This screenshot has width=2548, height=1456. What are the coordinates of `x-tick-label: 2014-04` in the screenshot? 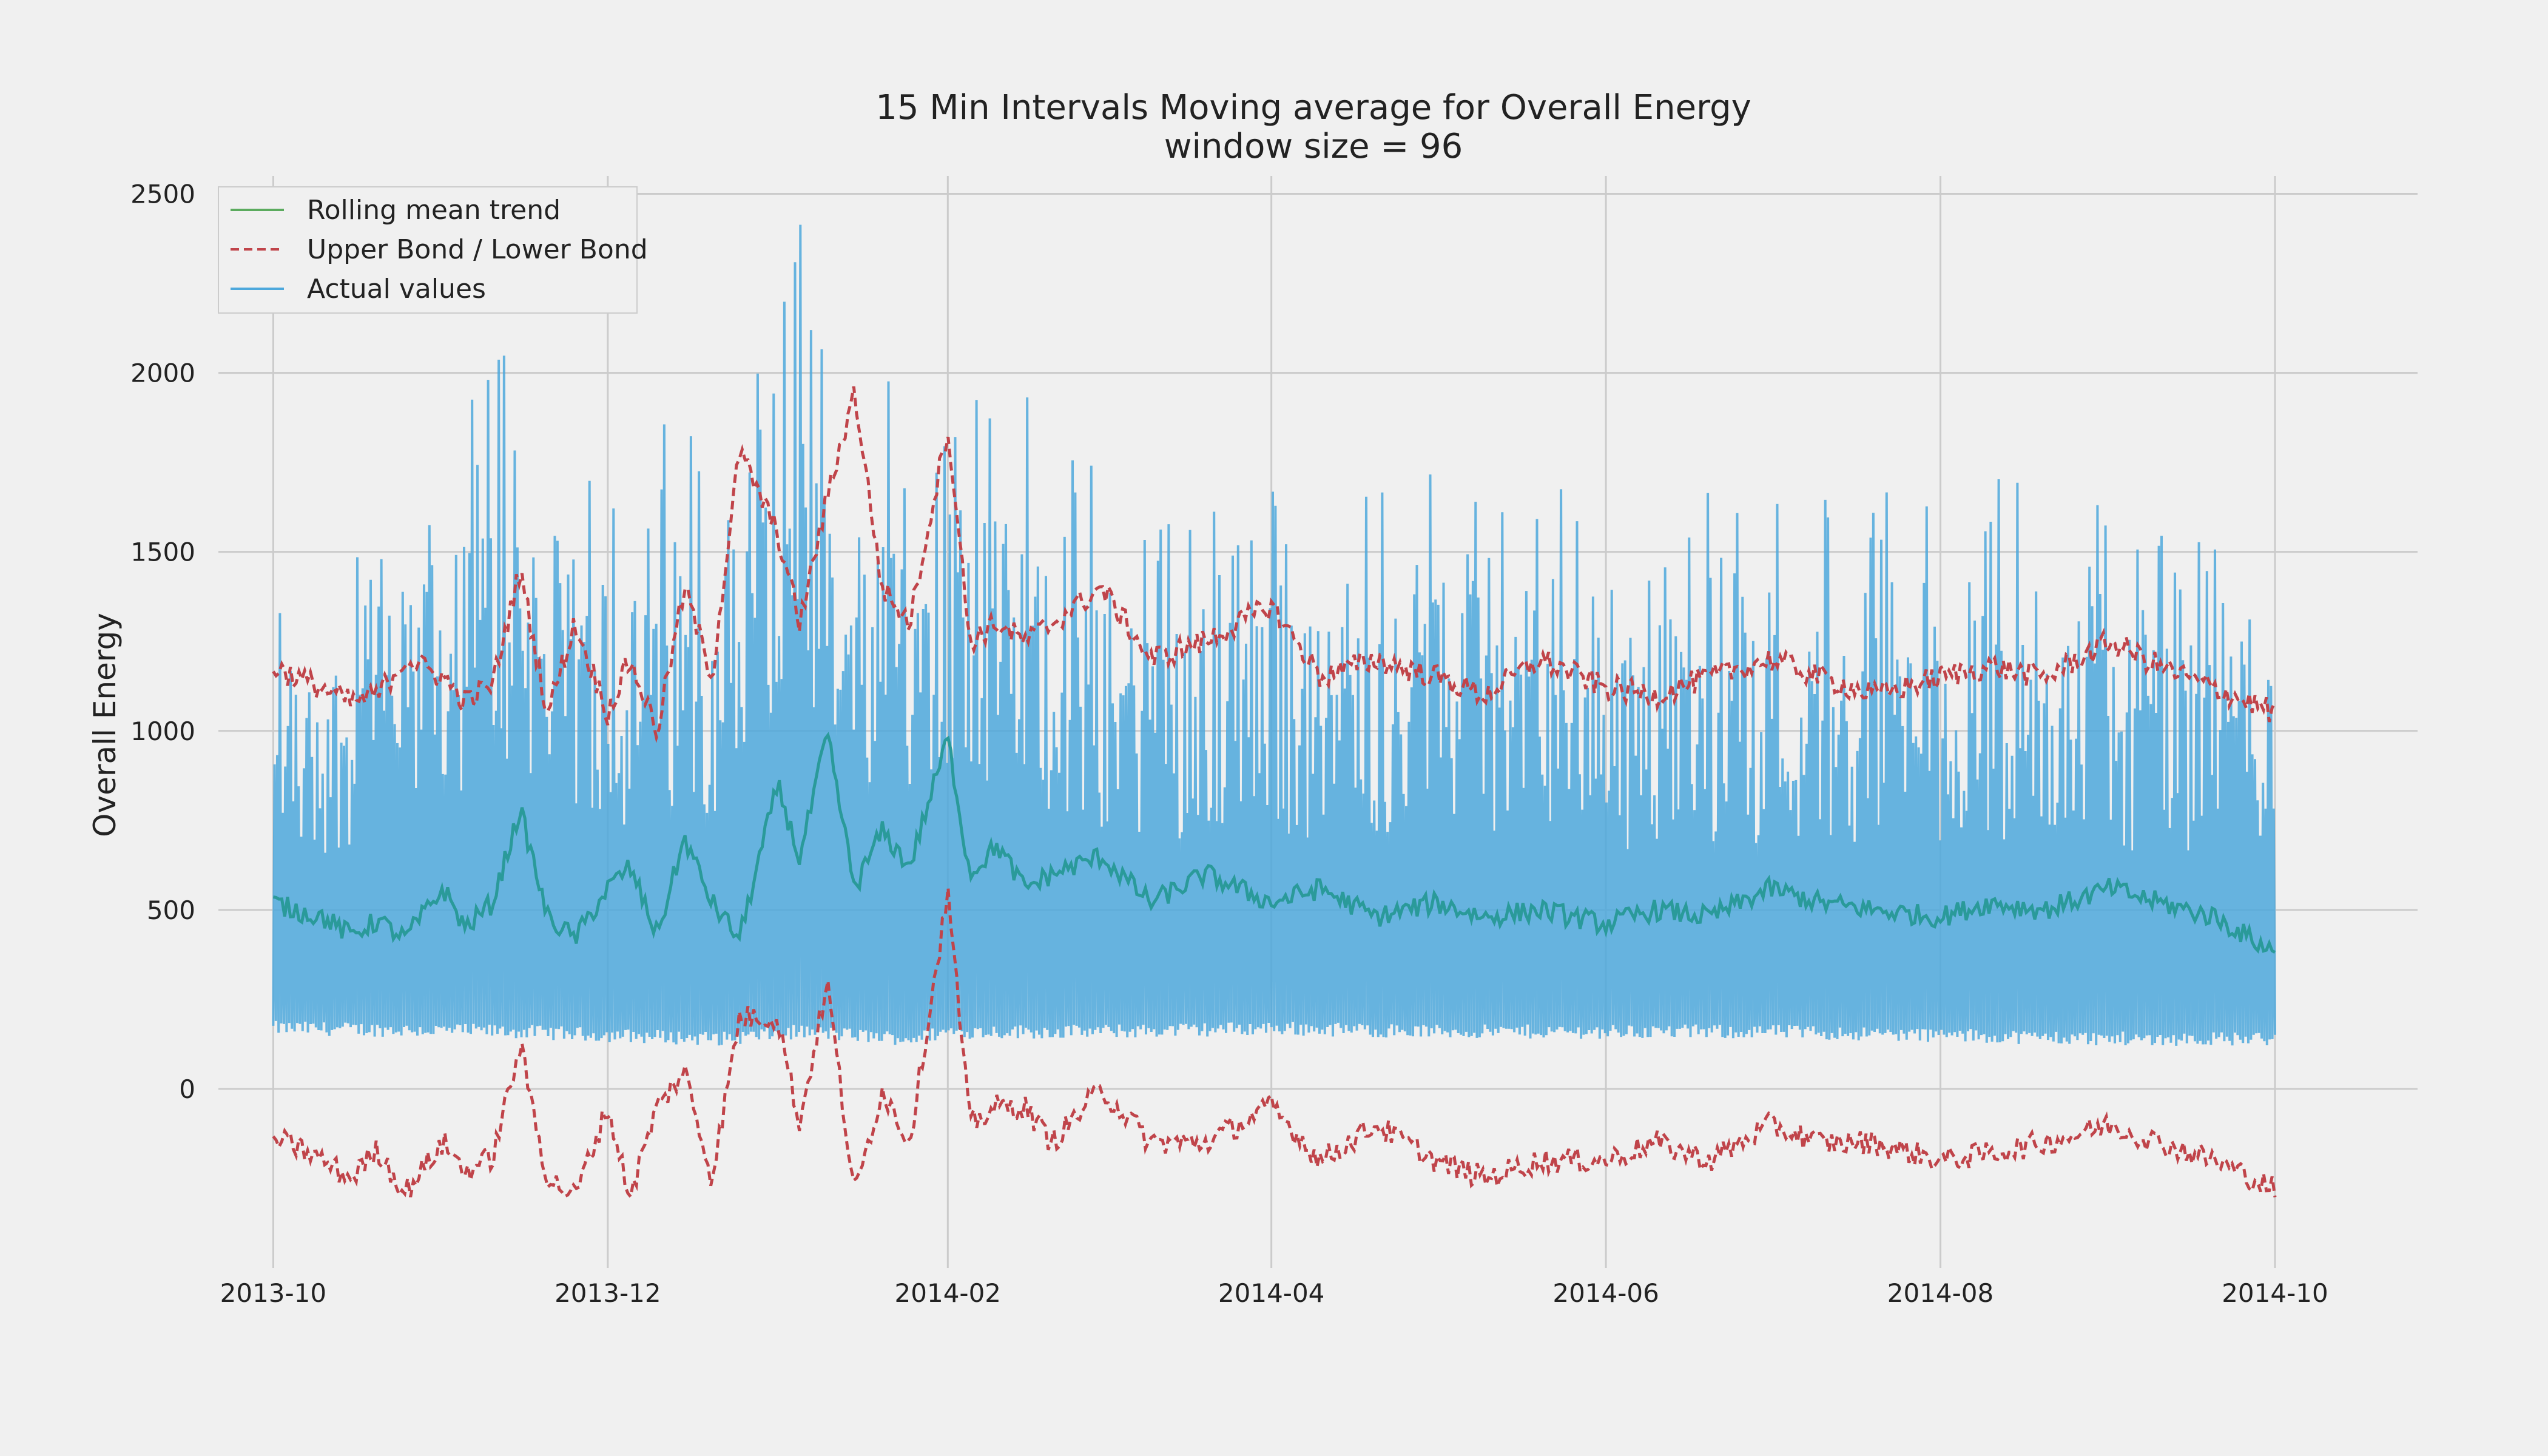 It's located at (1271, 1293).